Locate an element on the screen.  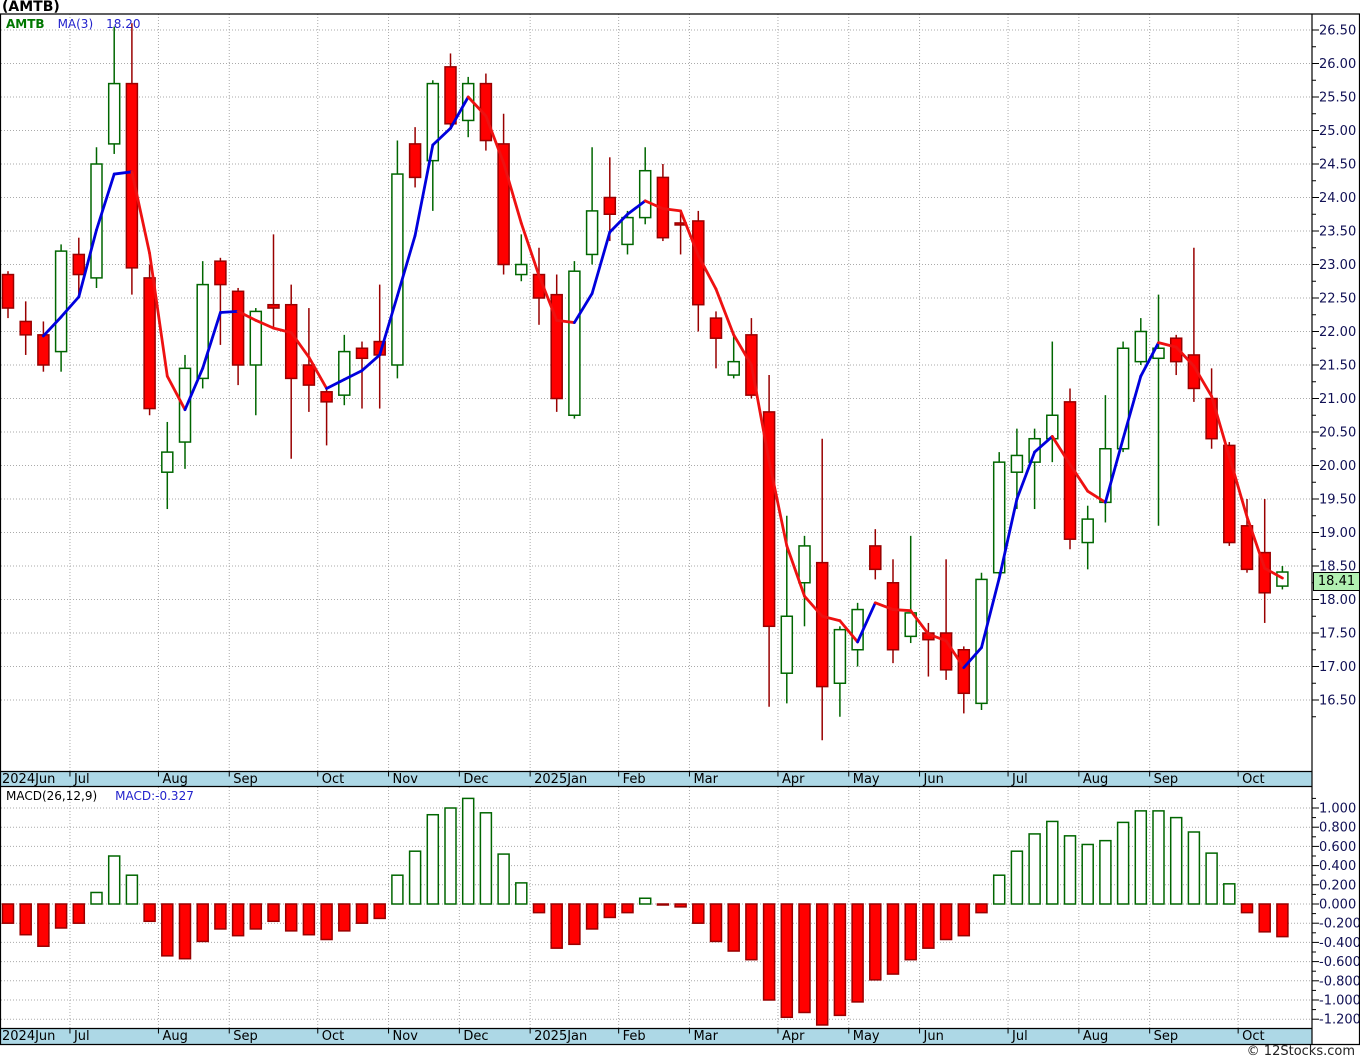
last-price-badge: 18.41 is located at coordinates (1336, 581).